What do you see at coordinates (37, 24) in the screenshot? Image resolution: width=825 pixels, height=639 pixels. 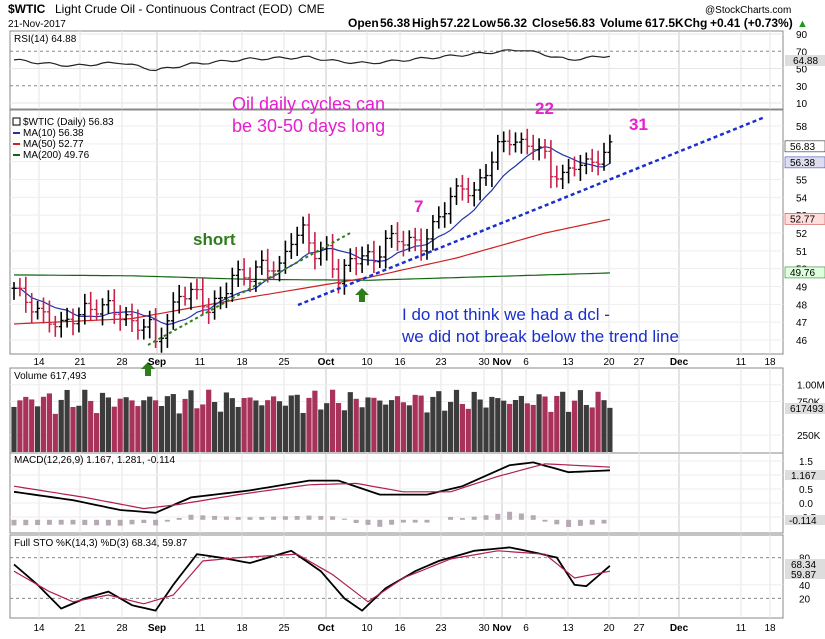 I see `chart-date: 21-Nov-2017` at bounding box center [37, 24].